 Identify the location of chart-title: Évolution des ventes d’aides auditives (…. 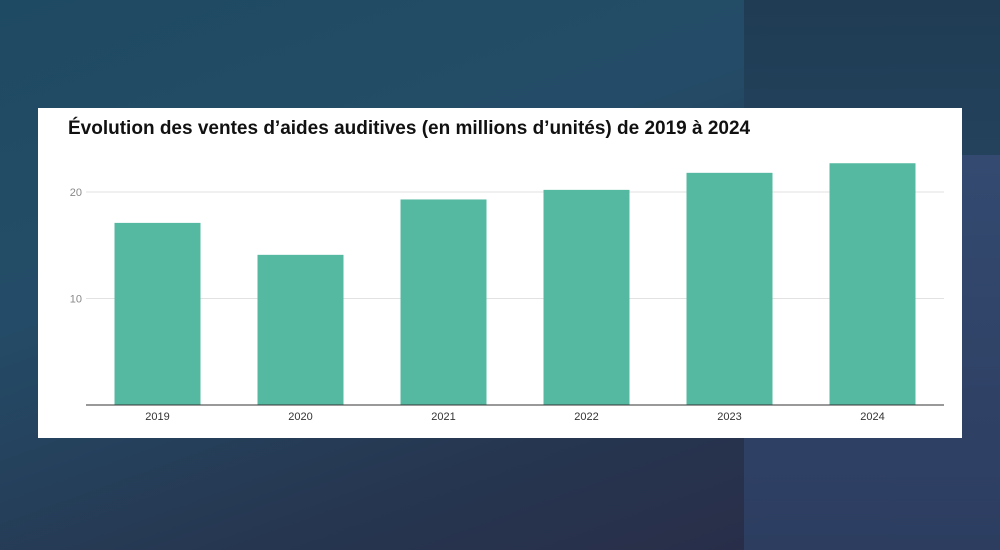
(409, 128).